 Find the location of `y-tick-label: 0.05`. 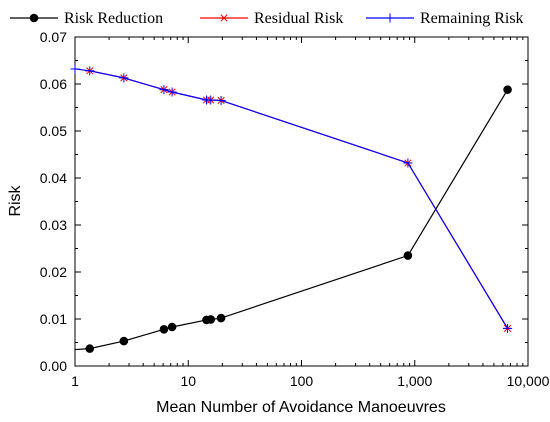

y-tick-label: 0.05 is located at coordinates (53, 131).